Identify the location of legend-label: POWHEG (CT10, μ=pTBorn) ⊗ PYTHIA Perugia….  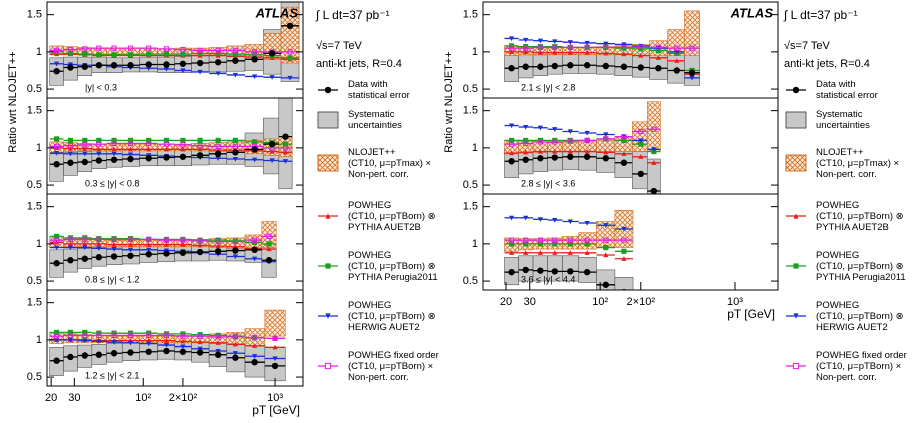
(861, 266).